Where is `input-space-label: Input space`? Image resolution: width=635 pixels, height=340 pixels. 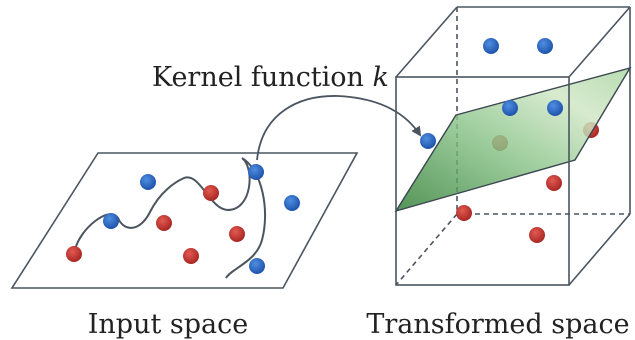 input-space-label: Input space is located at coordinates (168, 324).